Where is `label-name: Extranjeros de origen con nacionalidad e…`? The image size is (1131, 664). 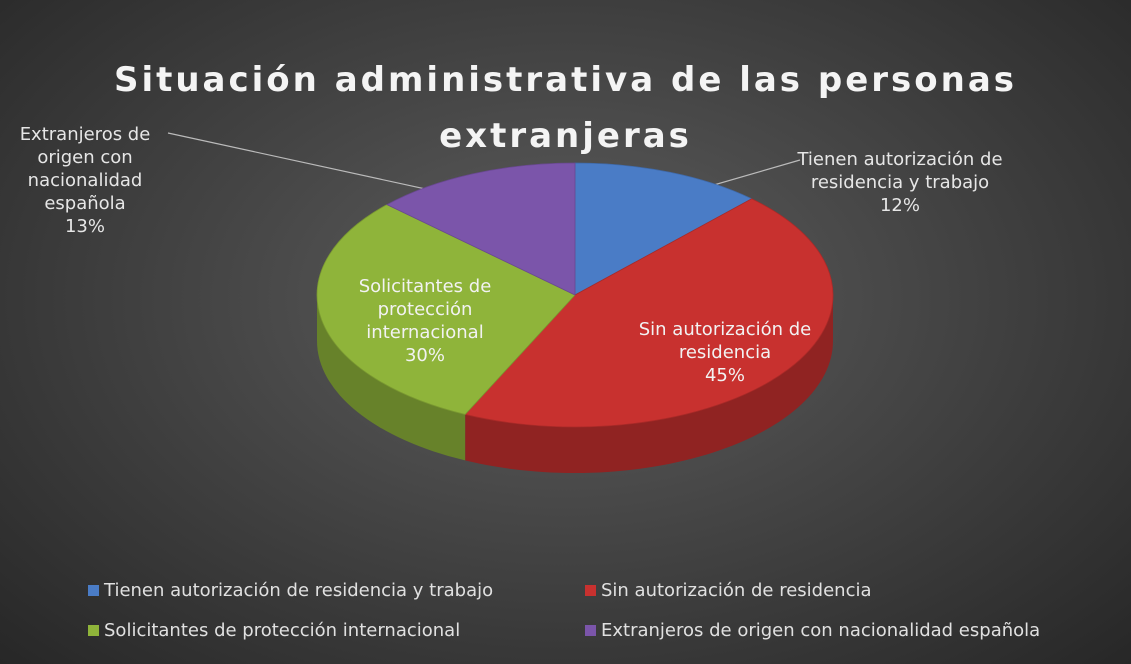 label-name: Extranjeros de origen con nacionalidad e… is located at coordinates (85, 169).